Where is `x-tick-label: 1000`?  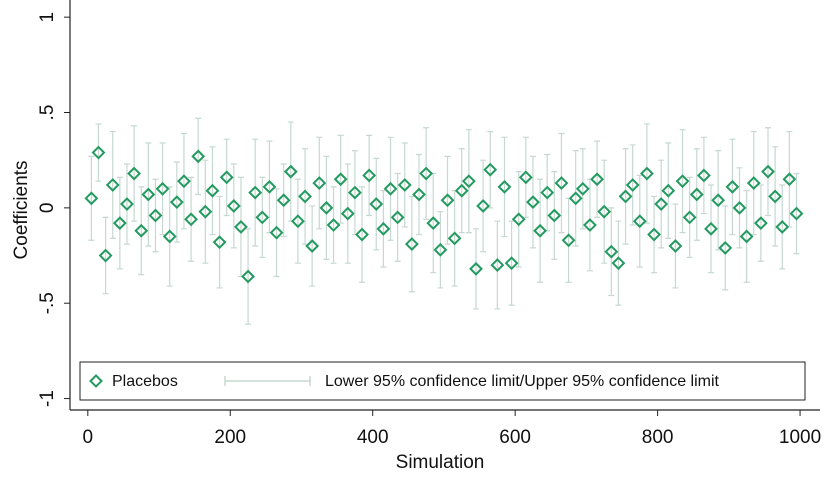
x-tick-label: 1000 is located at coordinates (800, 437).